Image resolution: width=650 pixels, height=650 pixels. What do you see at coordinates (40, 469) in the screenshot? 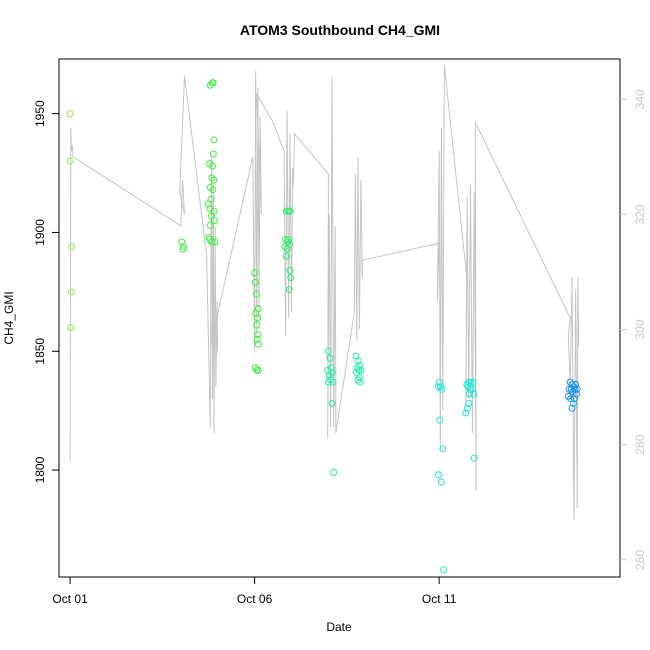
I see `y-tick-label-0: 1800` at bounding box center [40, 469].